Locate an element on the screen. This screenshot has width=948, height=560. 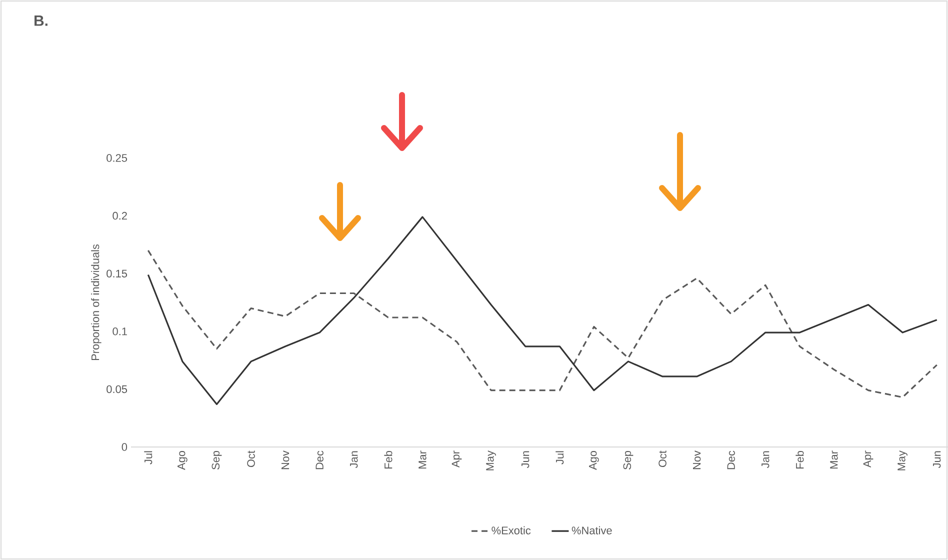
y-tick-label: 0.05 is located at coordinates (117, 389).